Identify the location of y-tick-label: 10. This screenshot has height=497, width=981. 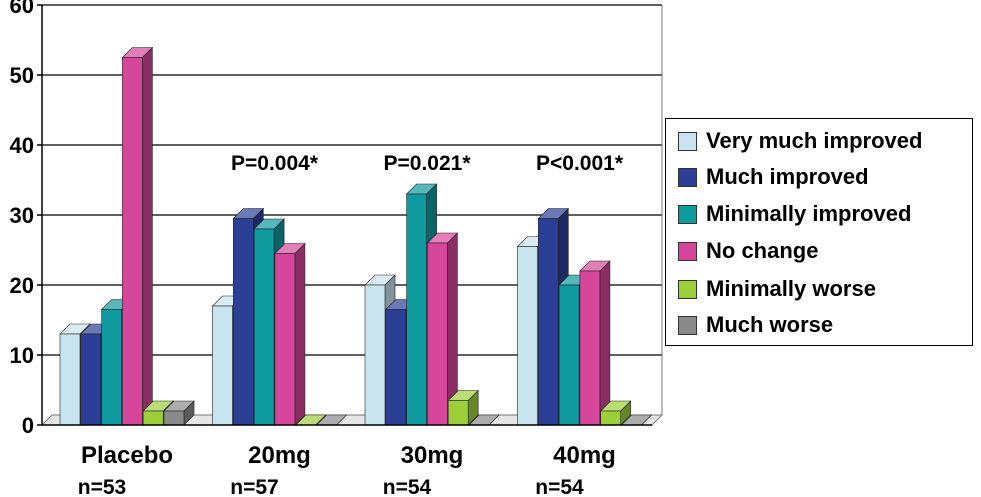
(22, 355).